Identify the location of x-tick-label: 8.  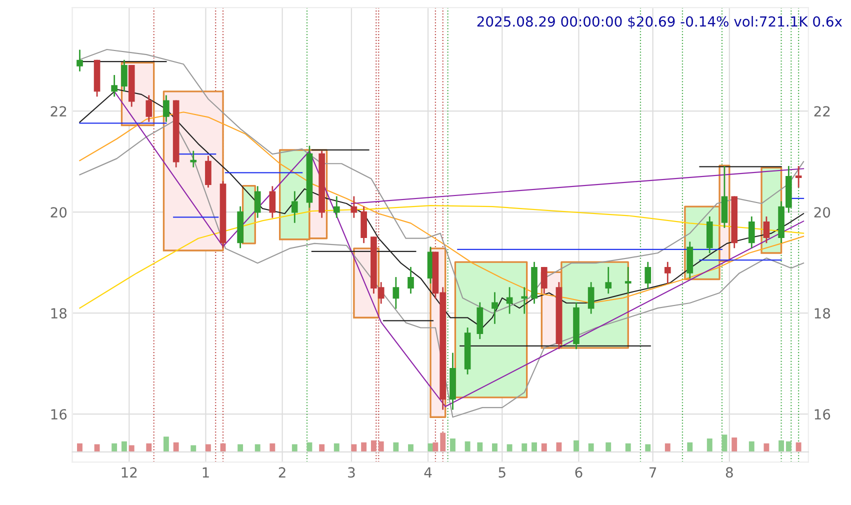
(729, 472).